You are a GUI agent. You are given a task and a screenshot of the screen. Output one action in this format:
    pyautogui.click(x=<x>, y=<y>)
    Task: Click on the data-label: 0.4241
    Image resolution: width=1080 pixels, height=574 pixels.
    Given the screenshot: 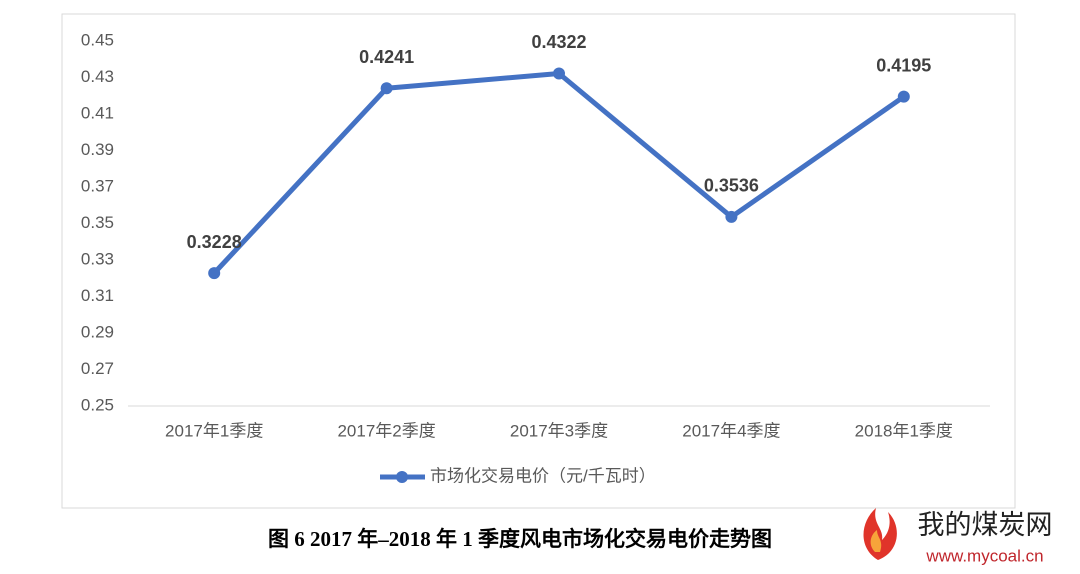 What is the action you would take?
    pyautogui.click(x=386, y=57)
    